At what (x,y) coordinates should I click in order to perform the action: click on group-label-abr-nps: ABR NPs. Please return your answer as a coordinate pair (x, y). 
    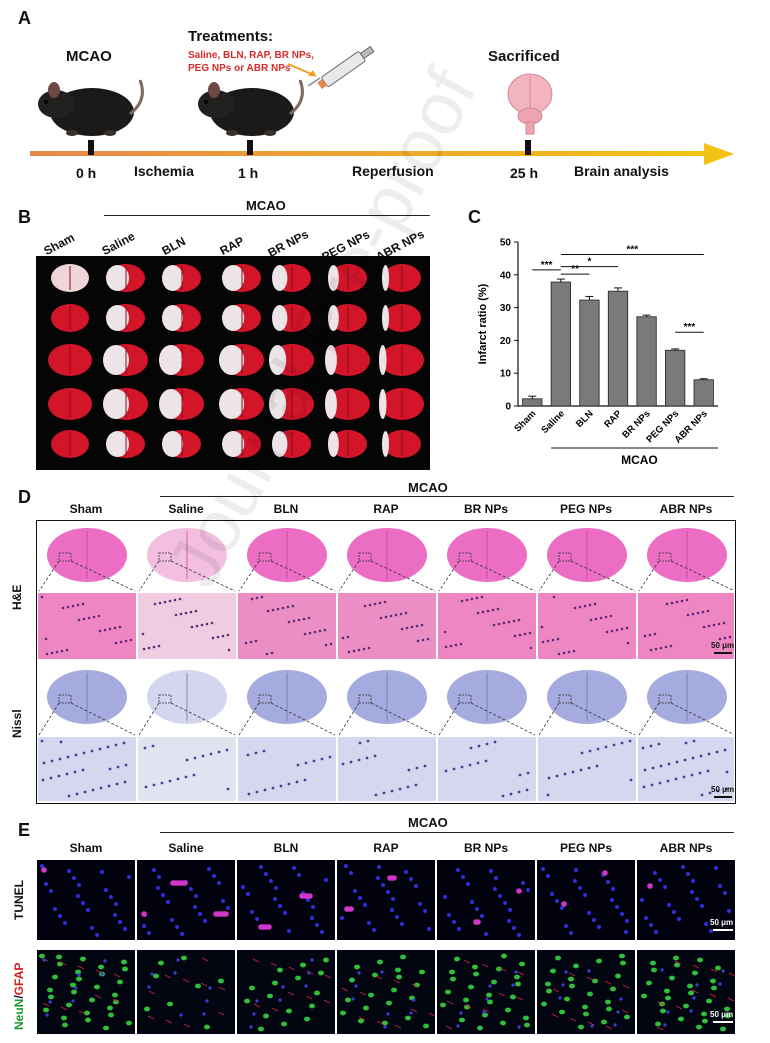
    Looking at the image, I should click on (686, 848).